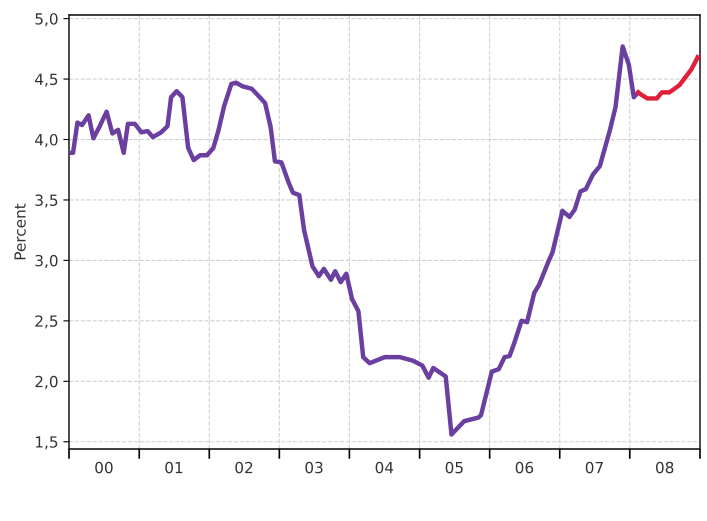 The width and height of the screenshot is (707, 521). What do you see at coordinates (46, 261) in the screenshot?
I see `y-tick-label: 3,0` at bounding box center [46, 261].